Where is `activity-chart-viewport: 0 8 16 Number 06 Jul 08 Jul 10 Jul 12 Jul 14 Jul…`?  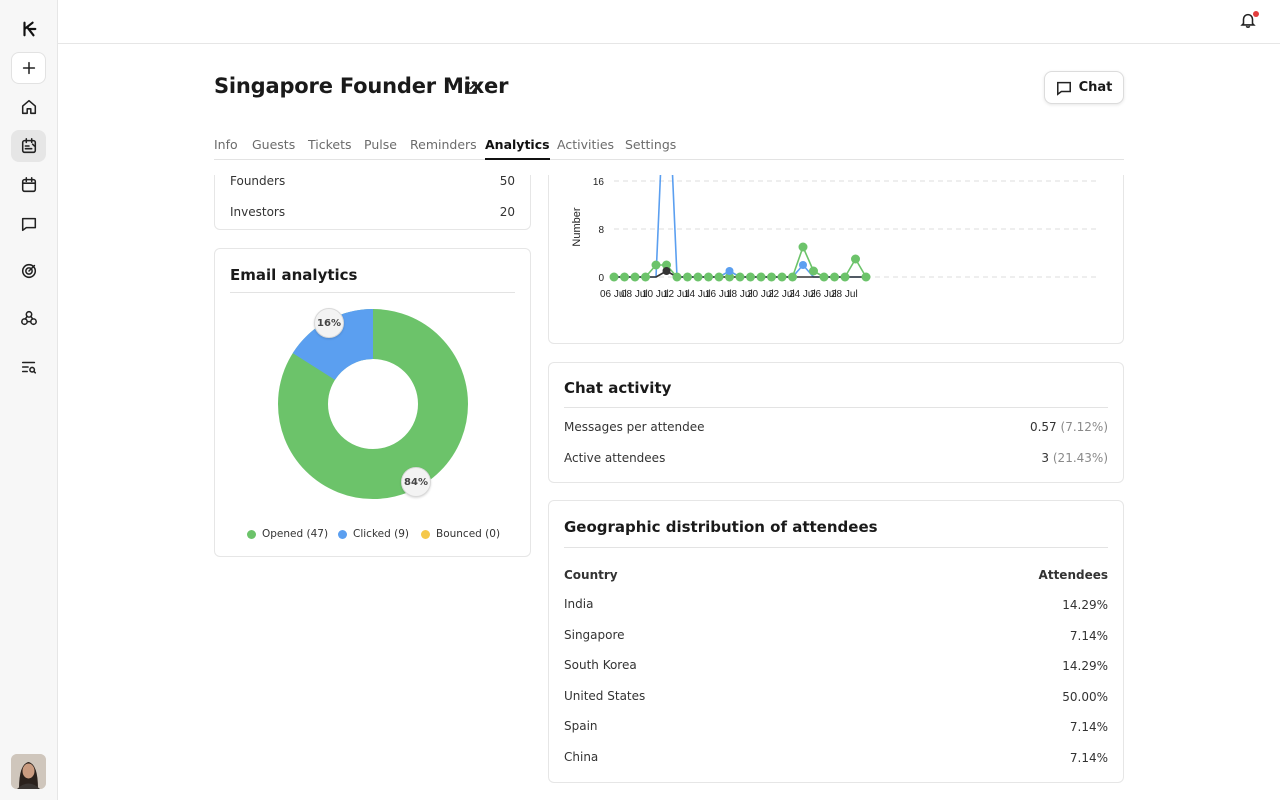 activity-chart-viewport: 0 8 16 Number 06 Jul 08 Jul 10 Jul 12 Jul 14 Jul… is located at coordinates (836, 260).